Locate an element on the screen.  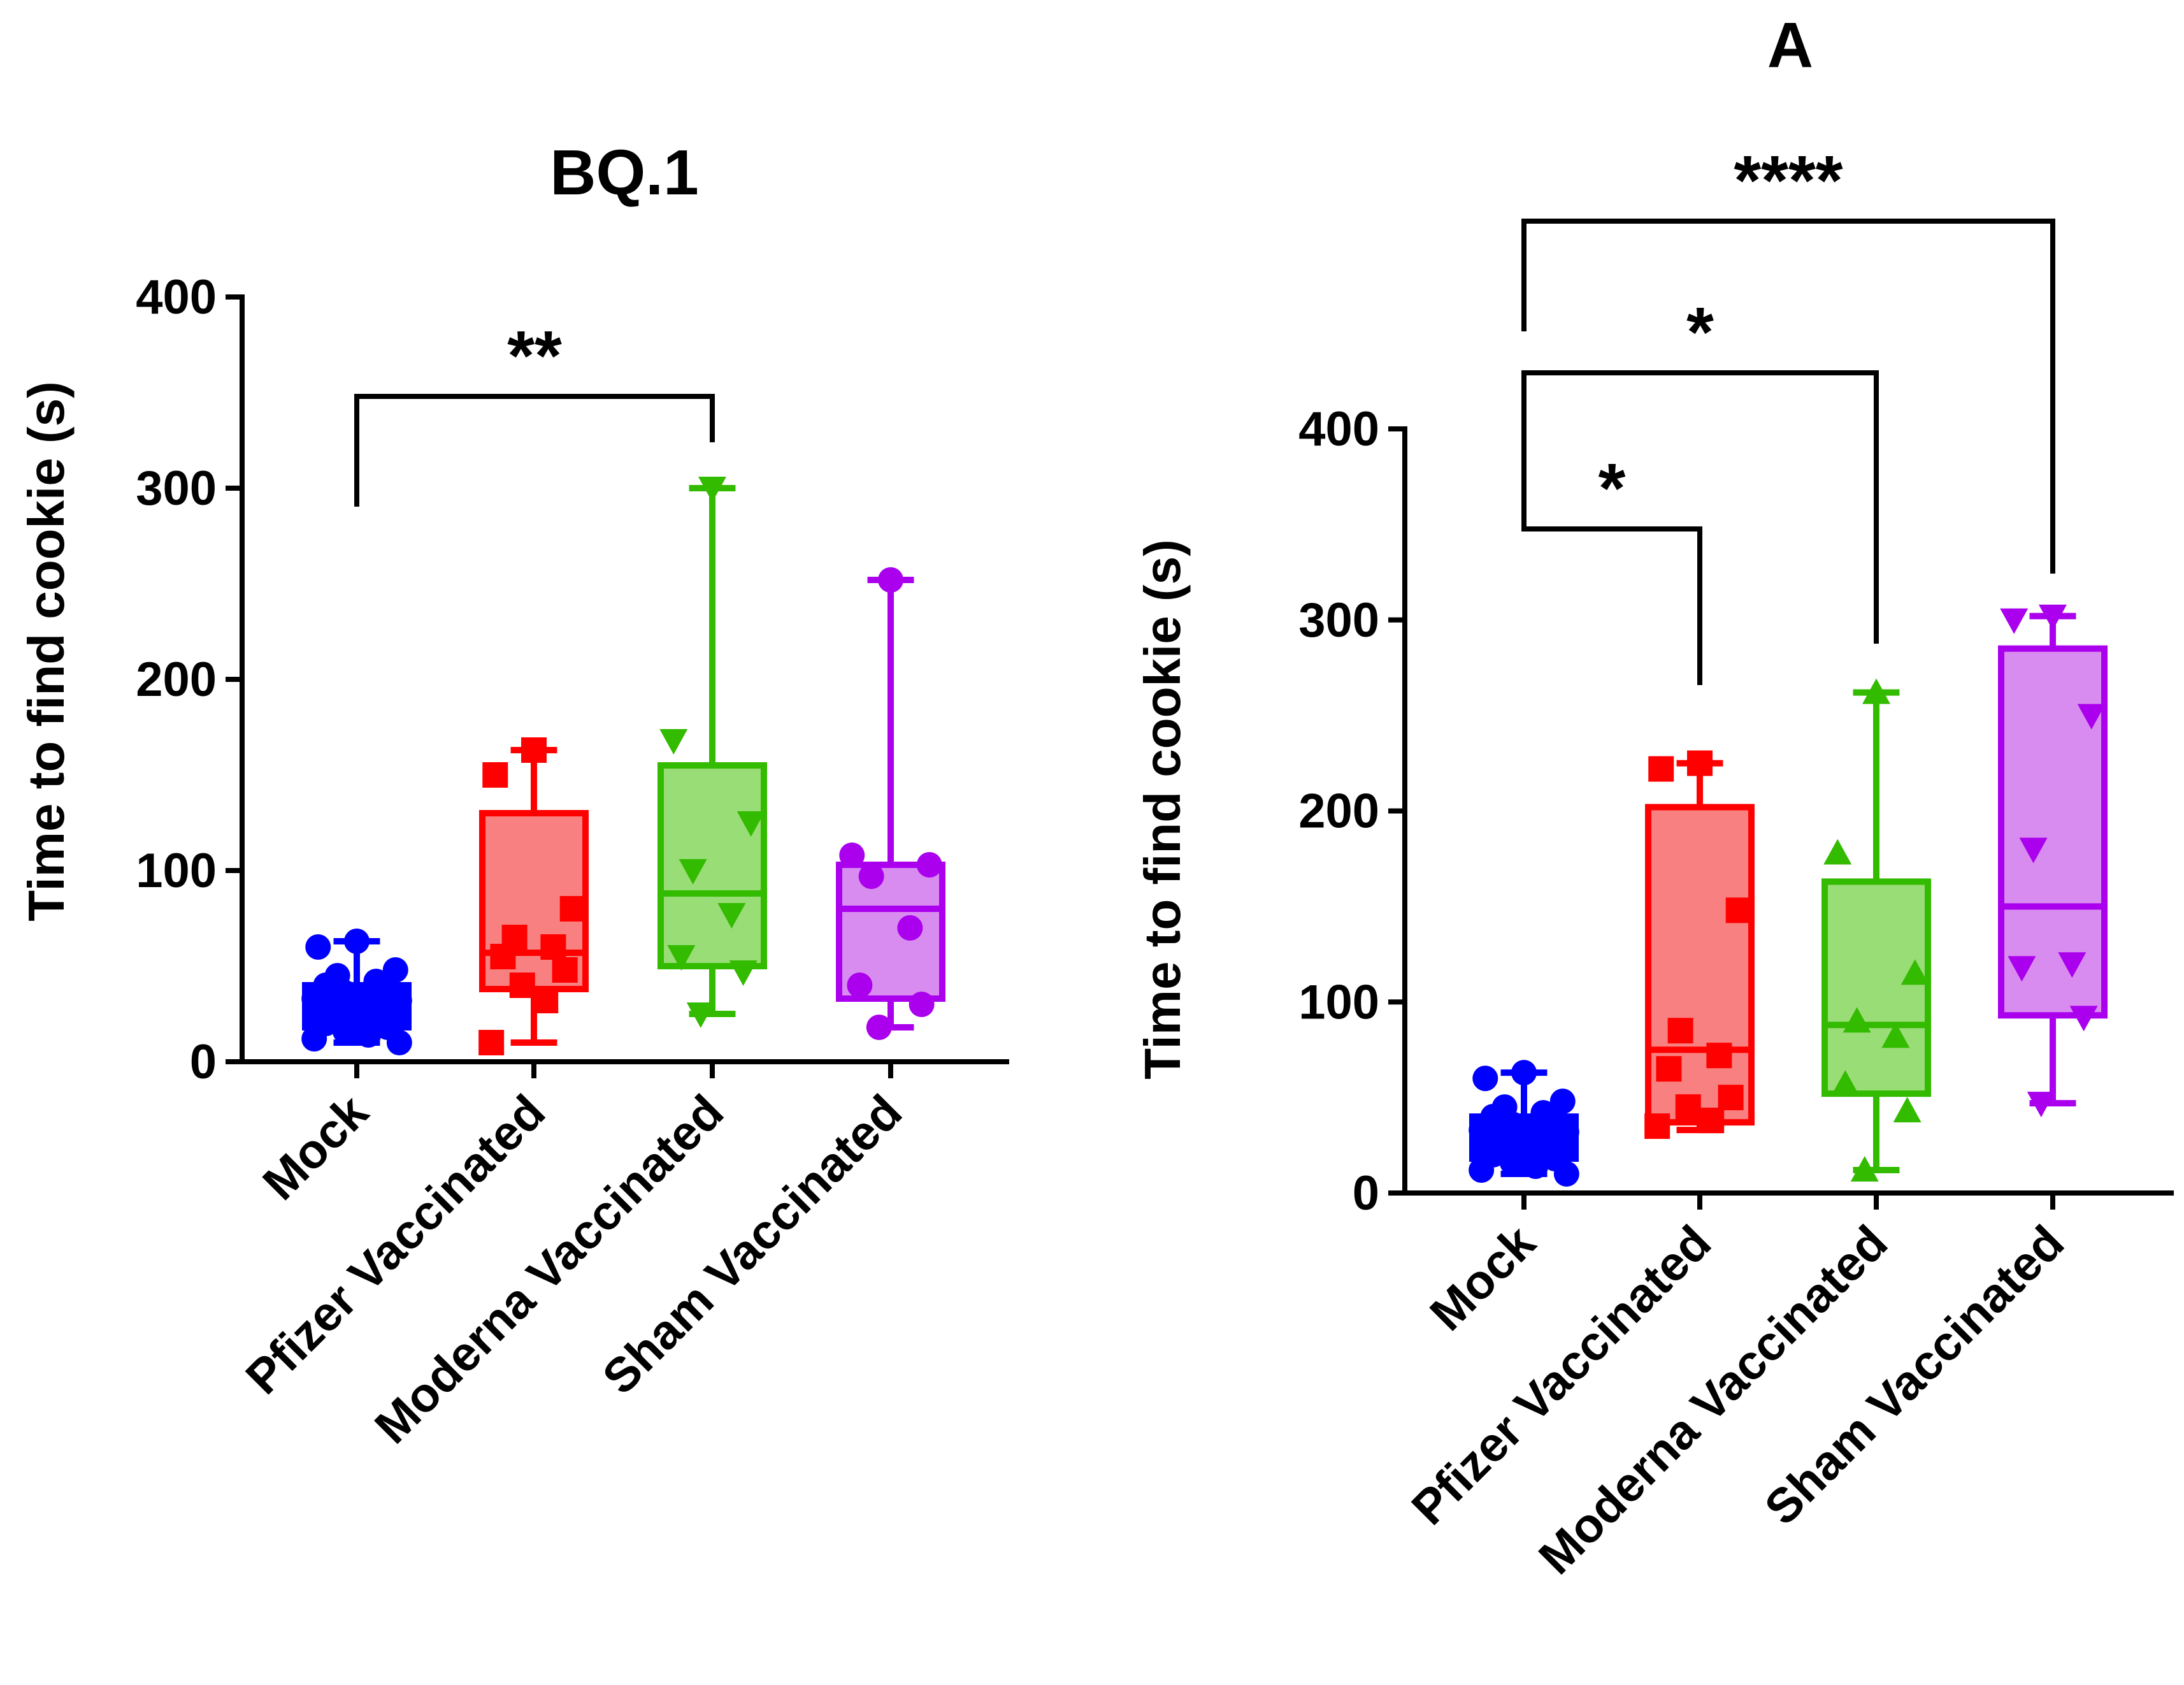
significance-label: * is located at coordinates (1612, 489).